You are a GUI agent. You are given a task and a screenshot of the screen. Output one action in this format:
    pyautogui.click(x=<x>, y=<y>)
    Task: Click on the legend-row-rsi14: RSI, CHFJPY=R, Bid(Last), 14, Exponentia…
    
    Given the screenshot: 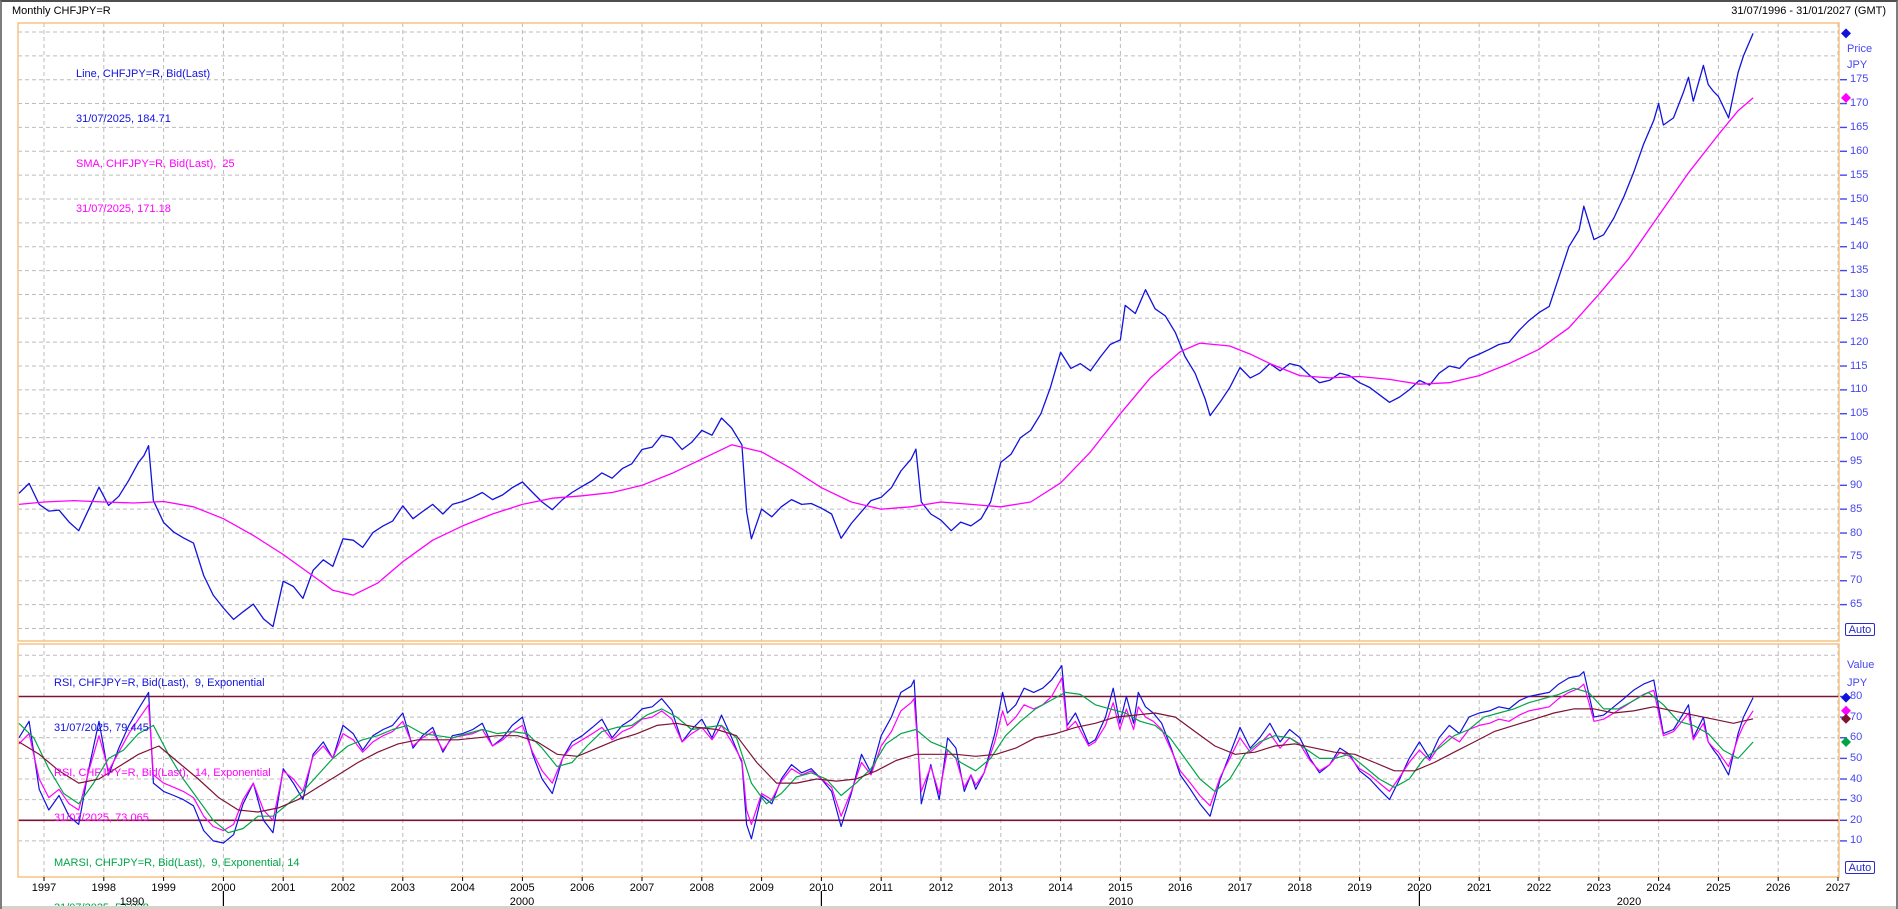 What is the action you would take?
    pyautogui.click(x=162, y=773)
    